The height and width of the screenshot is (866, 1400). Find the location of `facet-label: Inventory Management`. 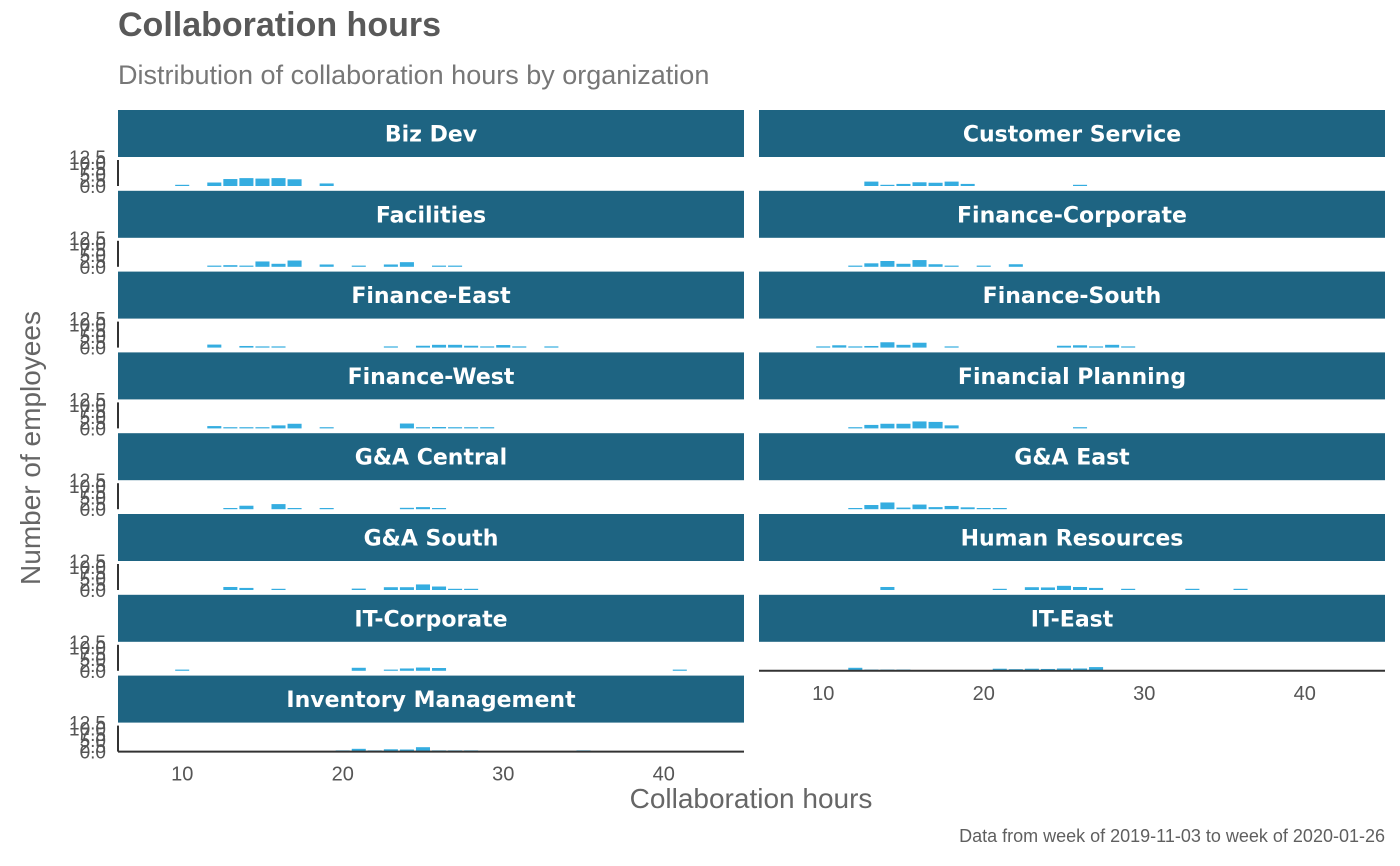

facet-label: Inventory Management is located at coordinates (431, 700).